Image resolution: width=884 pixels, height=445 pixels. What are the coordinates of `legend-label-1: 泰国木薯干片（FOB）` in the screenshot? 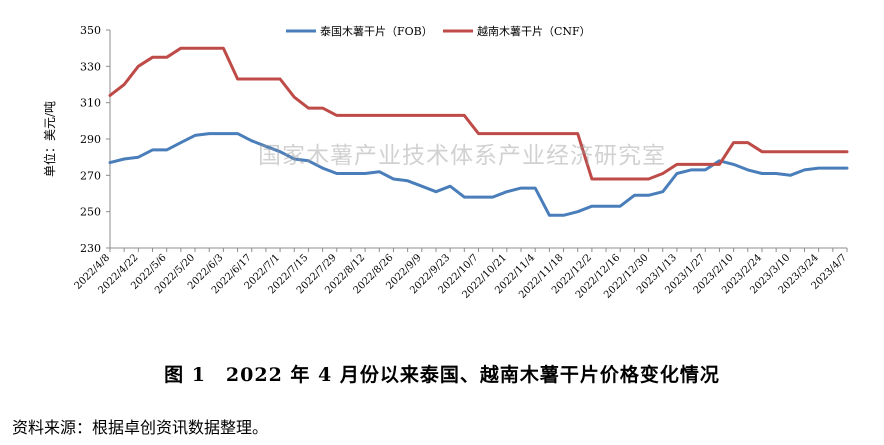 It's located at (376, 31).